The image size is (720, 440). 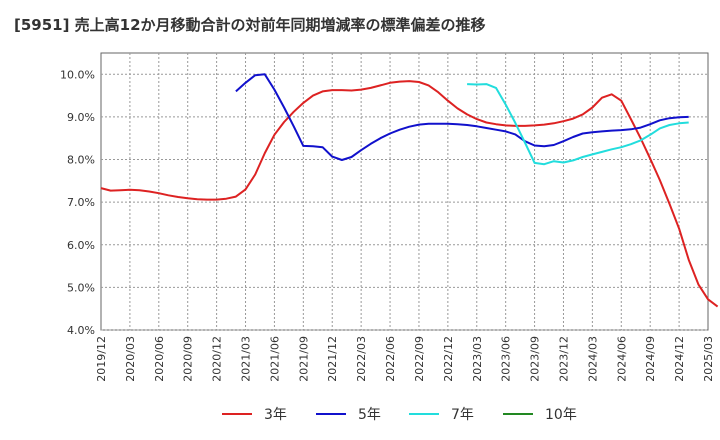 What do you see at coordinates (535, 359) in the screenshot?
I see `x-tick-label: 2023/09` at bounding box center [535, 359].